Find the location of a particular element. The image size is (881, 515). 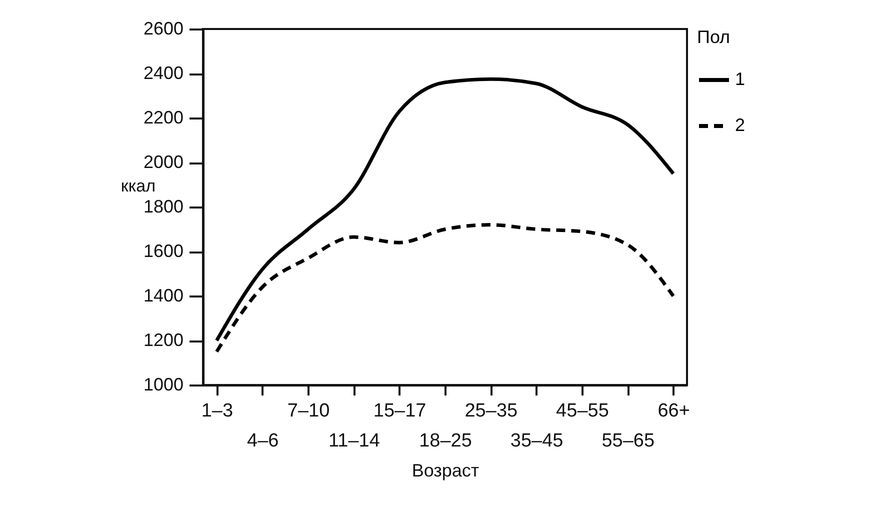

x-tick-label: 66+ is located at coordinates (674, 411).